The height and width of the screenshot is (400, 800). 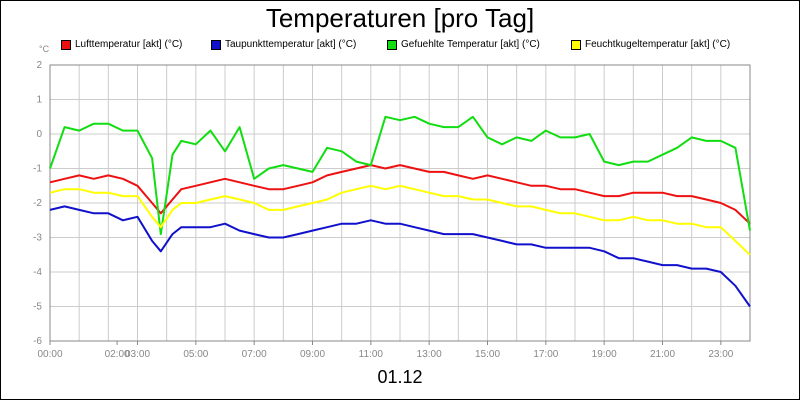 I want to click on y-tick-label: -2, so click(x=37, y=203).